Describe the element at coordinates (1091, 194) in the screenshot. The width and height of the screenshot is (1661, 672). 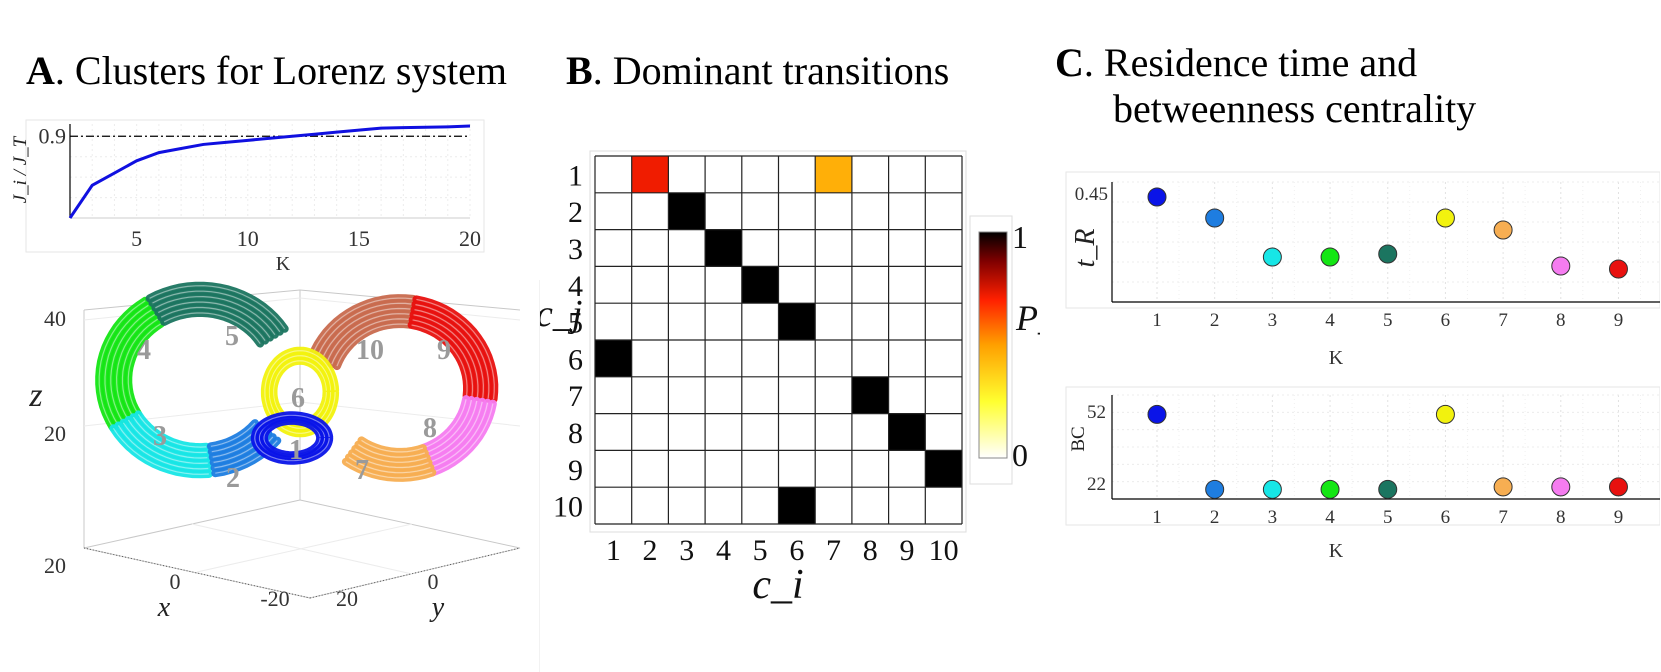
I see `residence-ytick: 0.45` at that location.